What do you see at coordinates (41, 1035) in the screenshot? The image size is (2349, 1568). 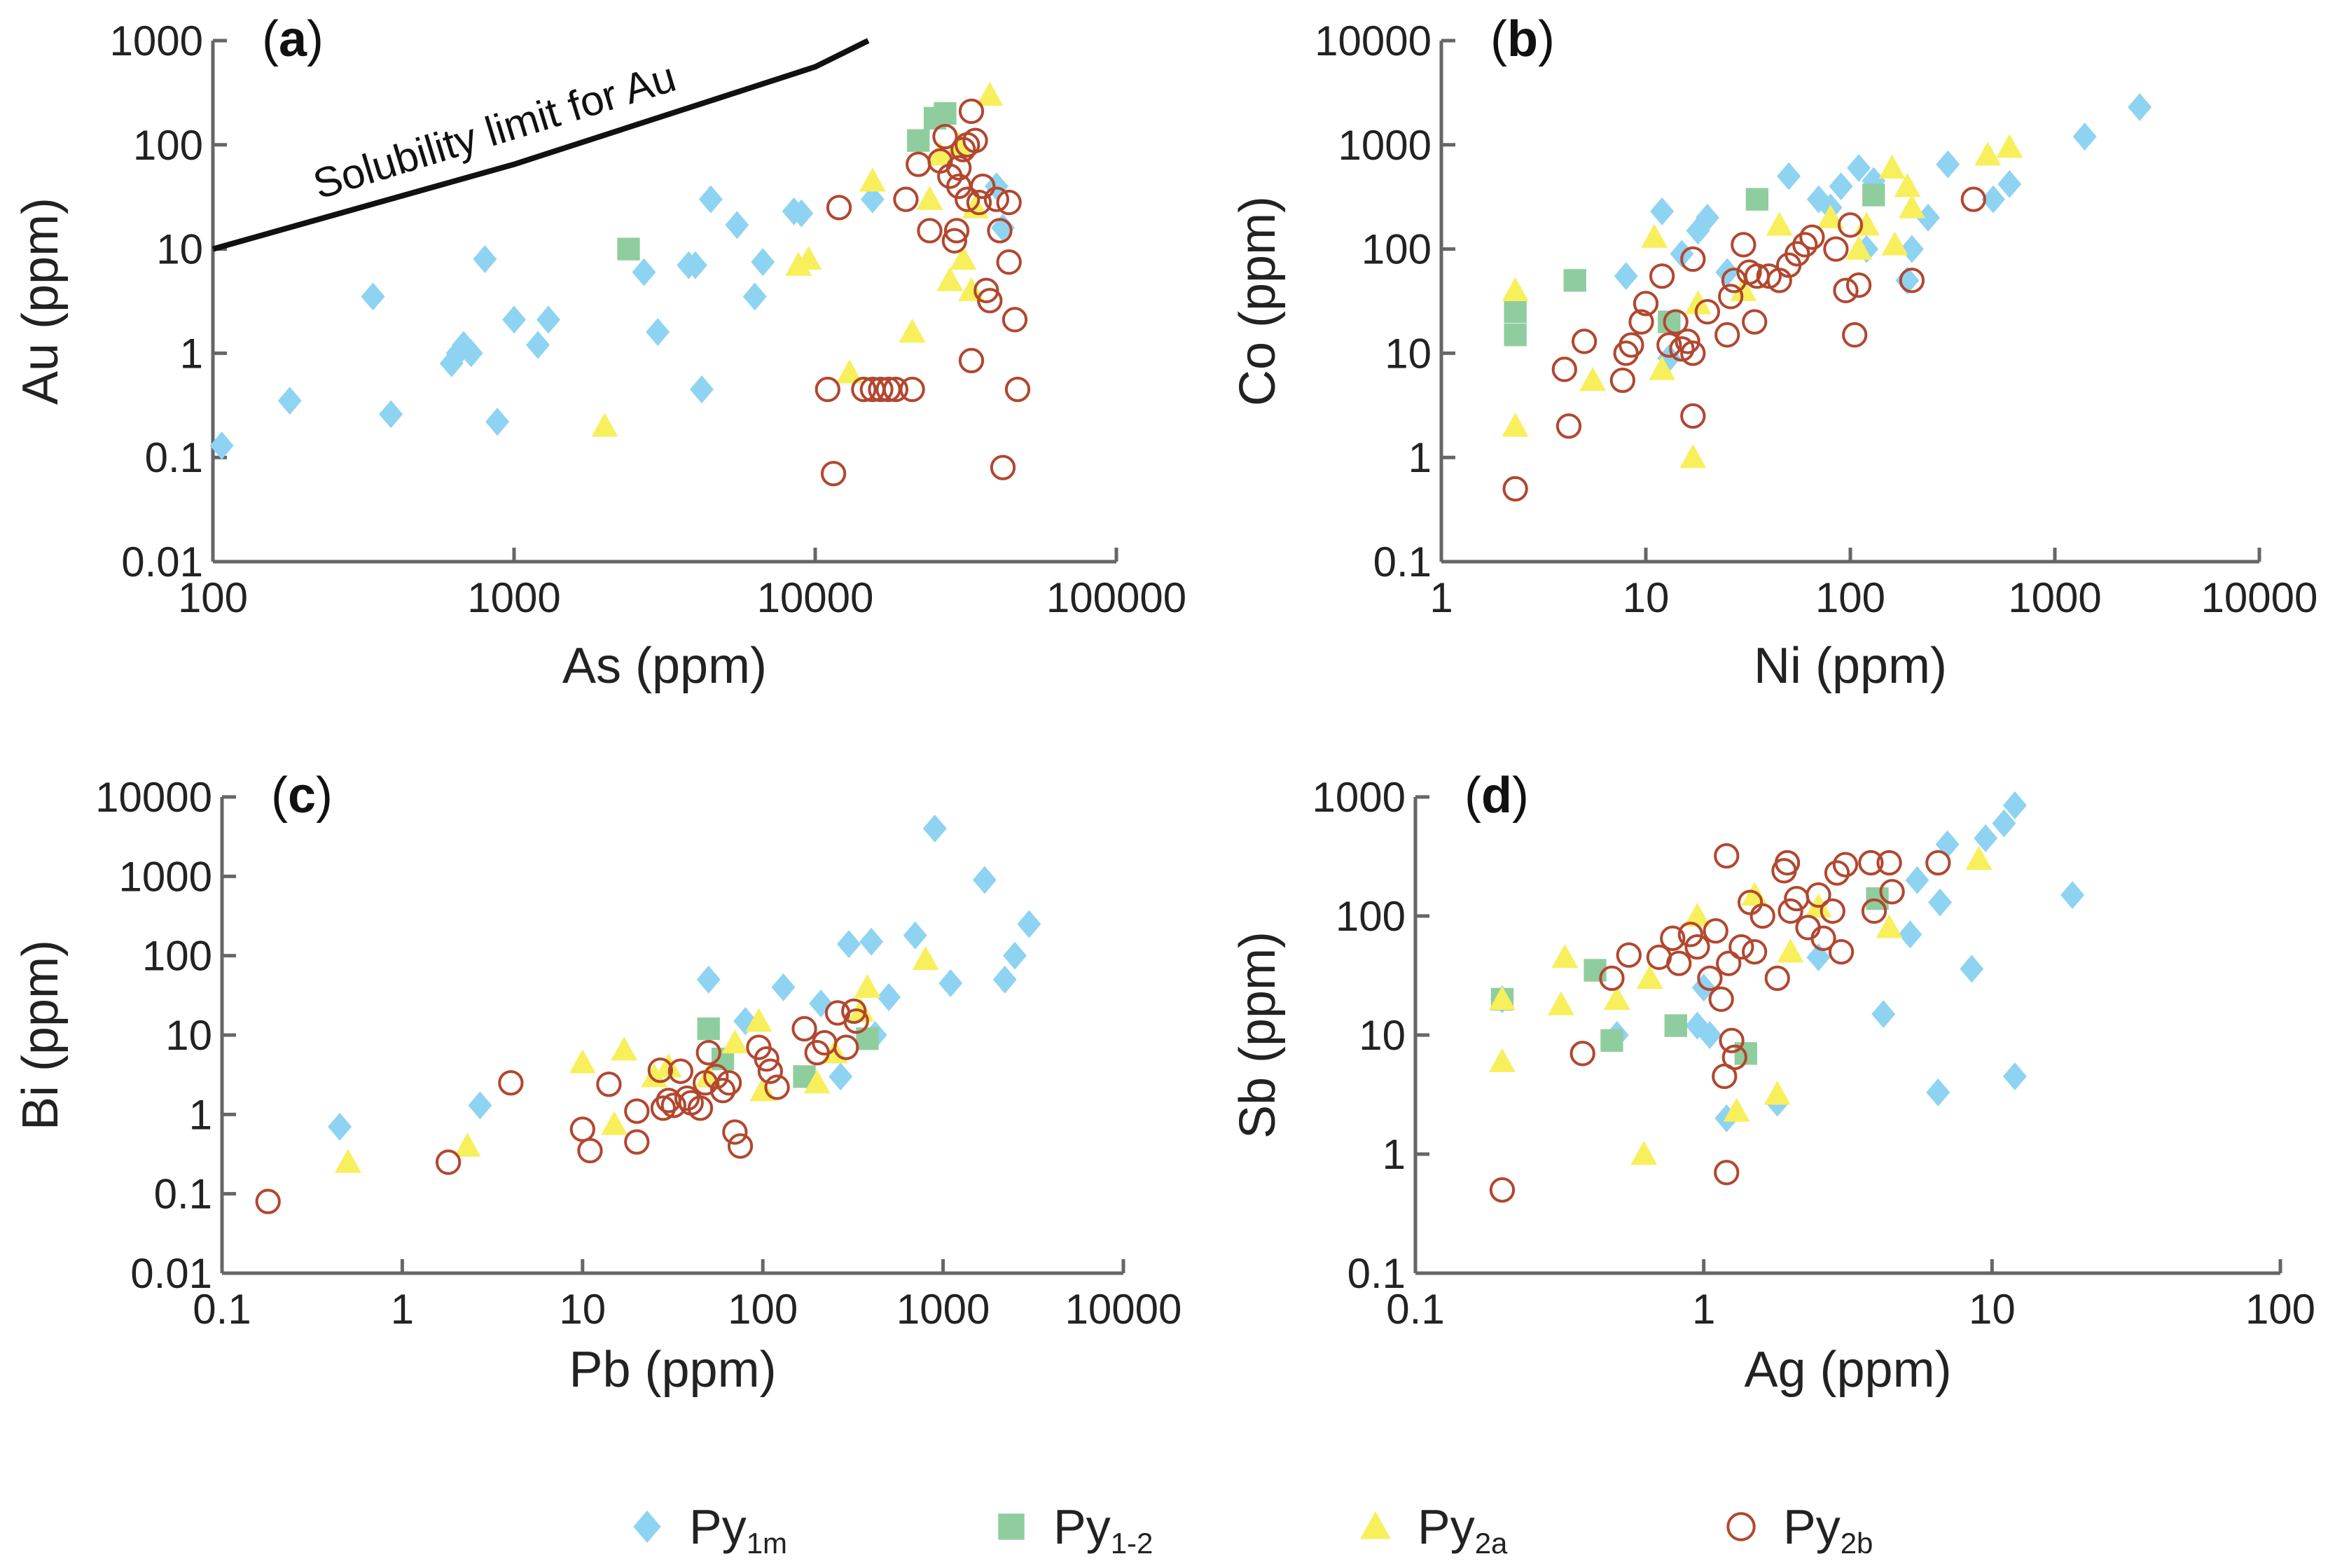 I see `y-axis-label: Bi (ppm)` at bounding box center [41, 1035].